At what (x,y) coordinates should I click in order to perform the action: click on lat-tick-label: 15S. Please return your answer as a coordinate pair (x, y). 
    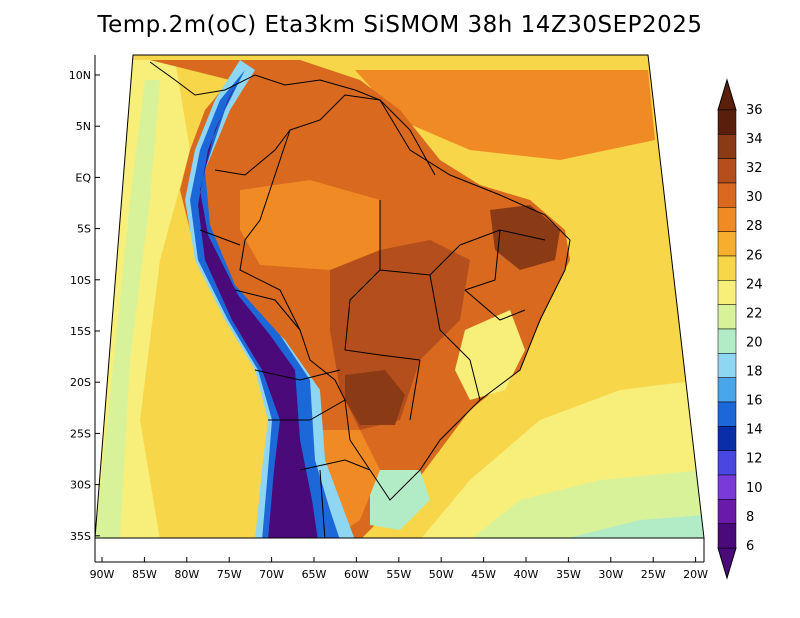
    Looking at the image, I should click on (80, 331).